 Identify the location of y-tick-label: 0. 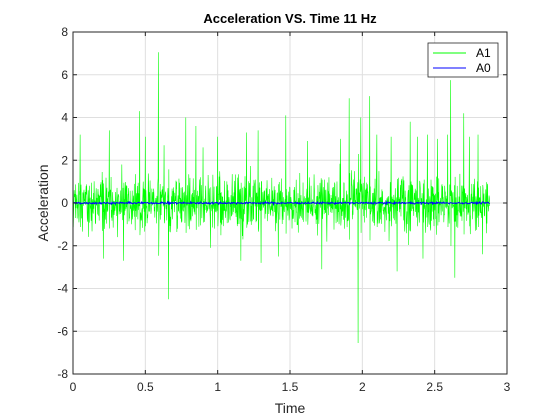
(64, 203).